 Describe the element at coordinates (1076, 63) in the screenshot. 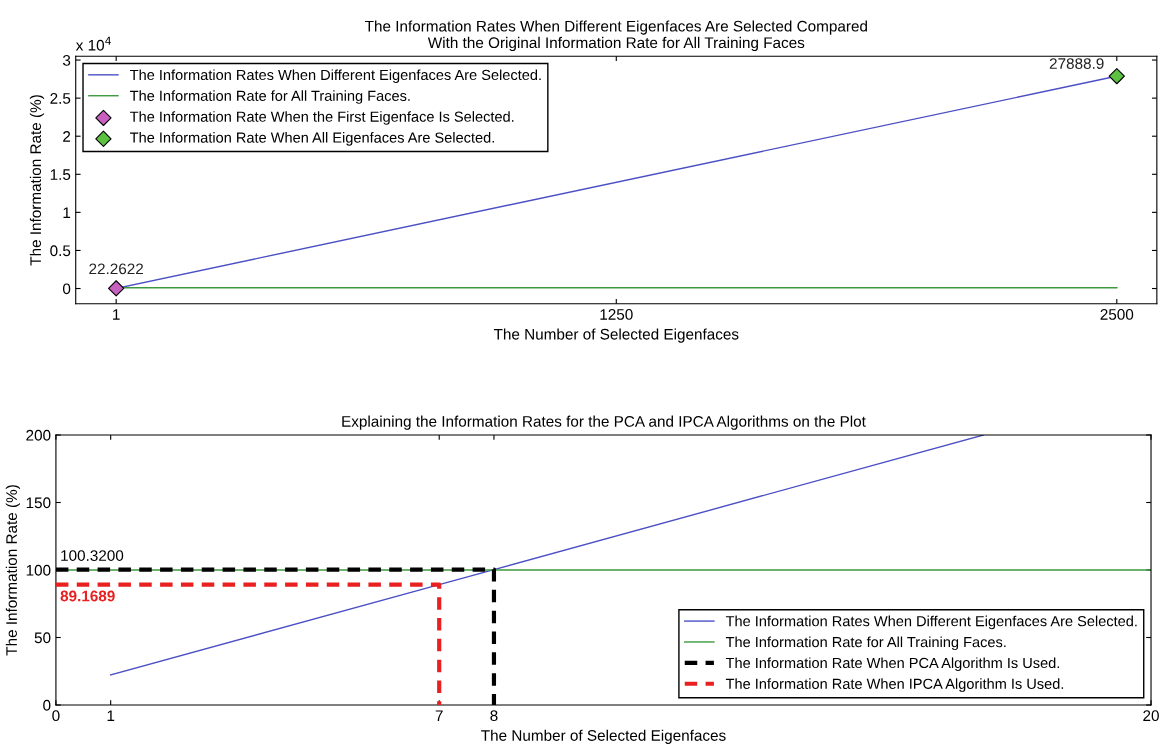

I see `annotation: 27888.9` at that location.